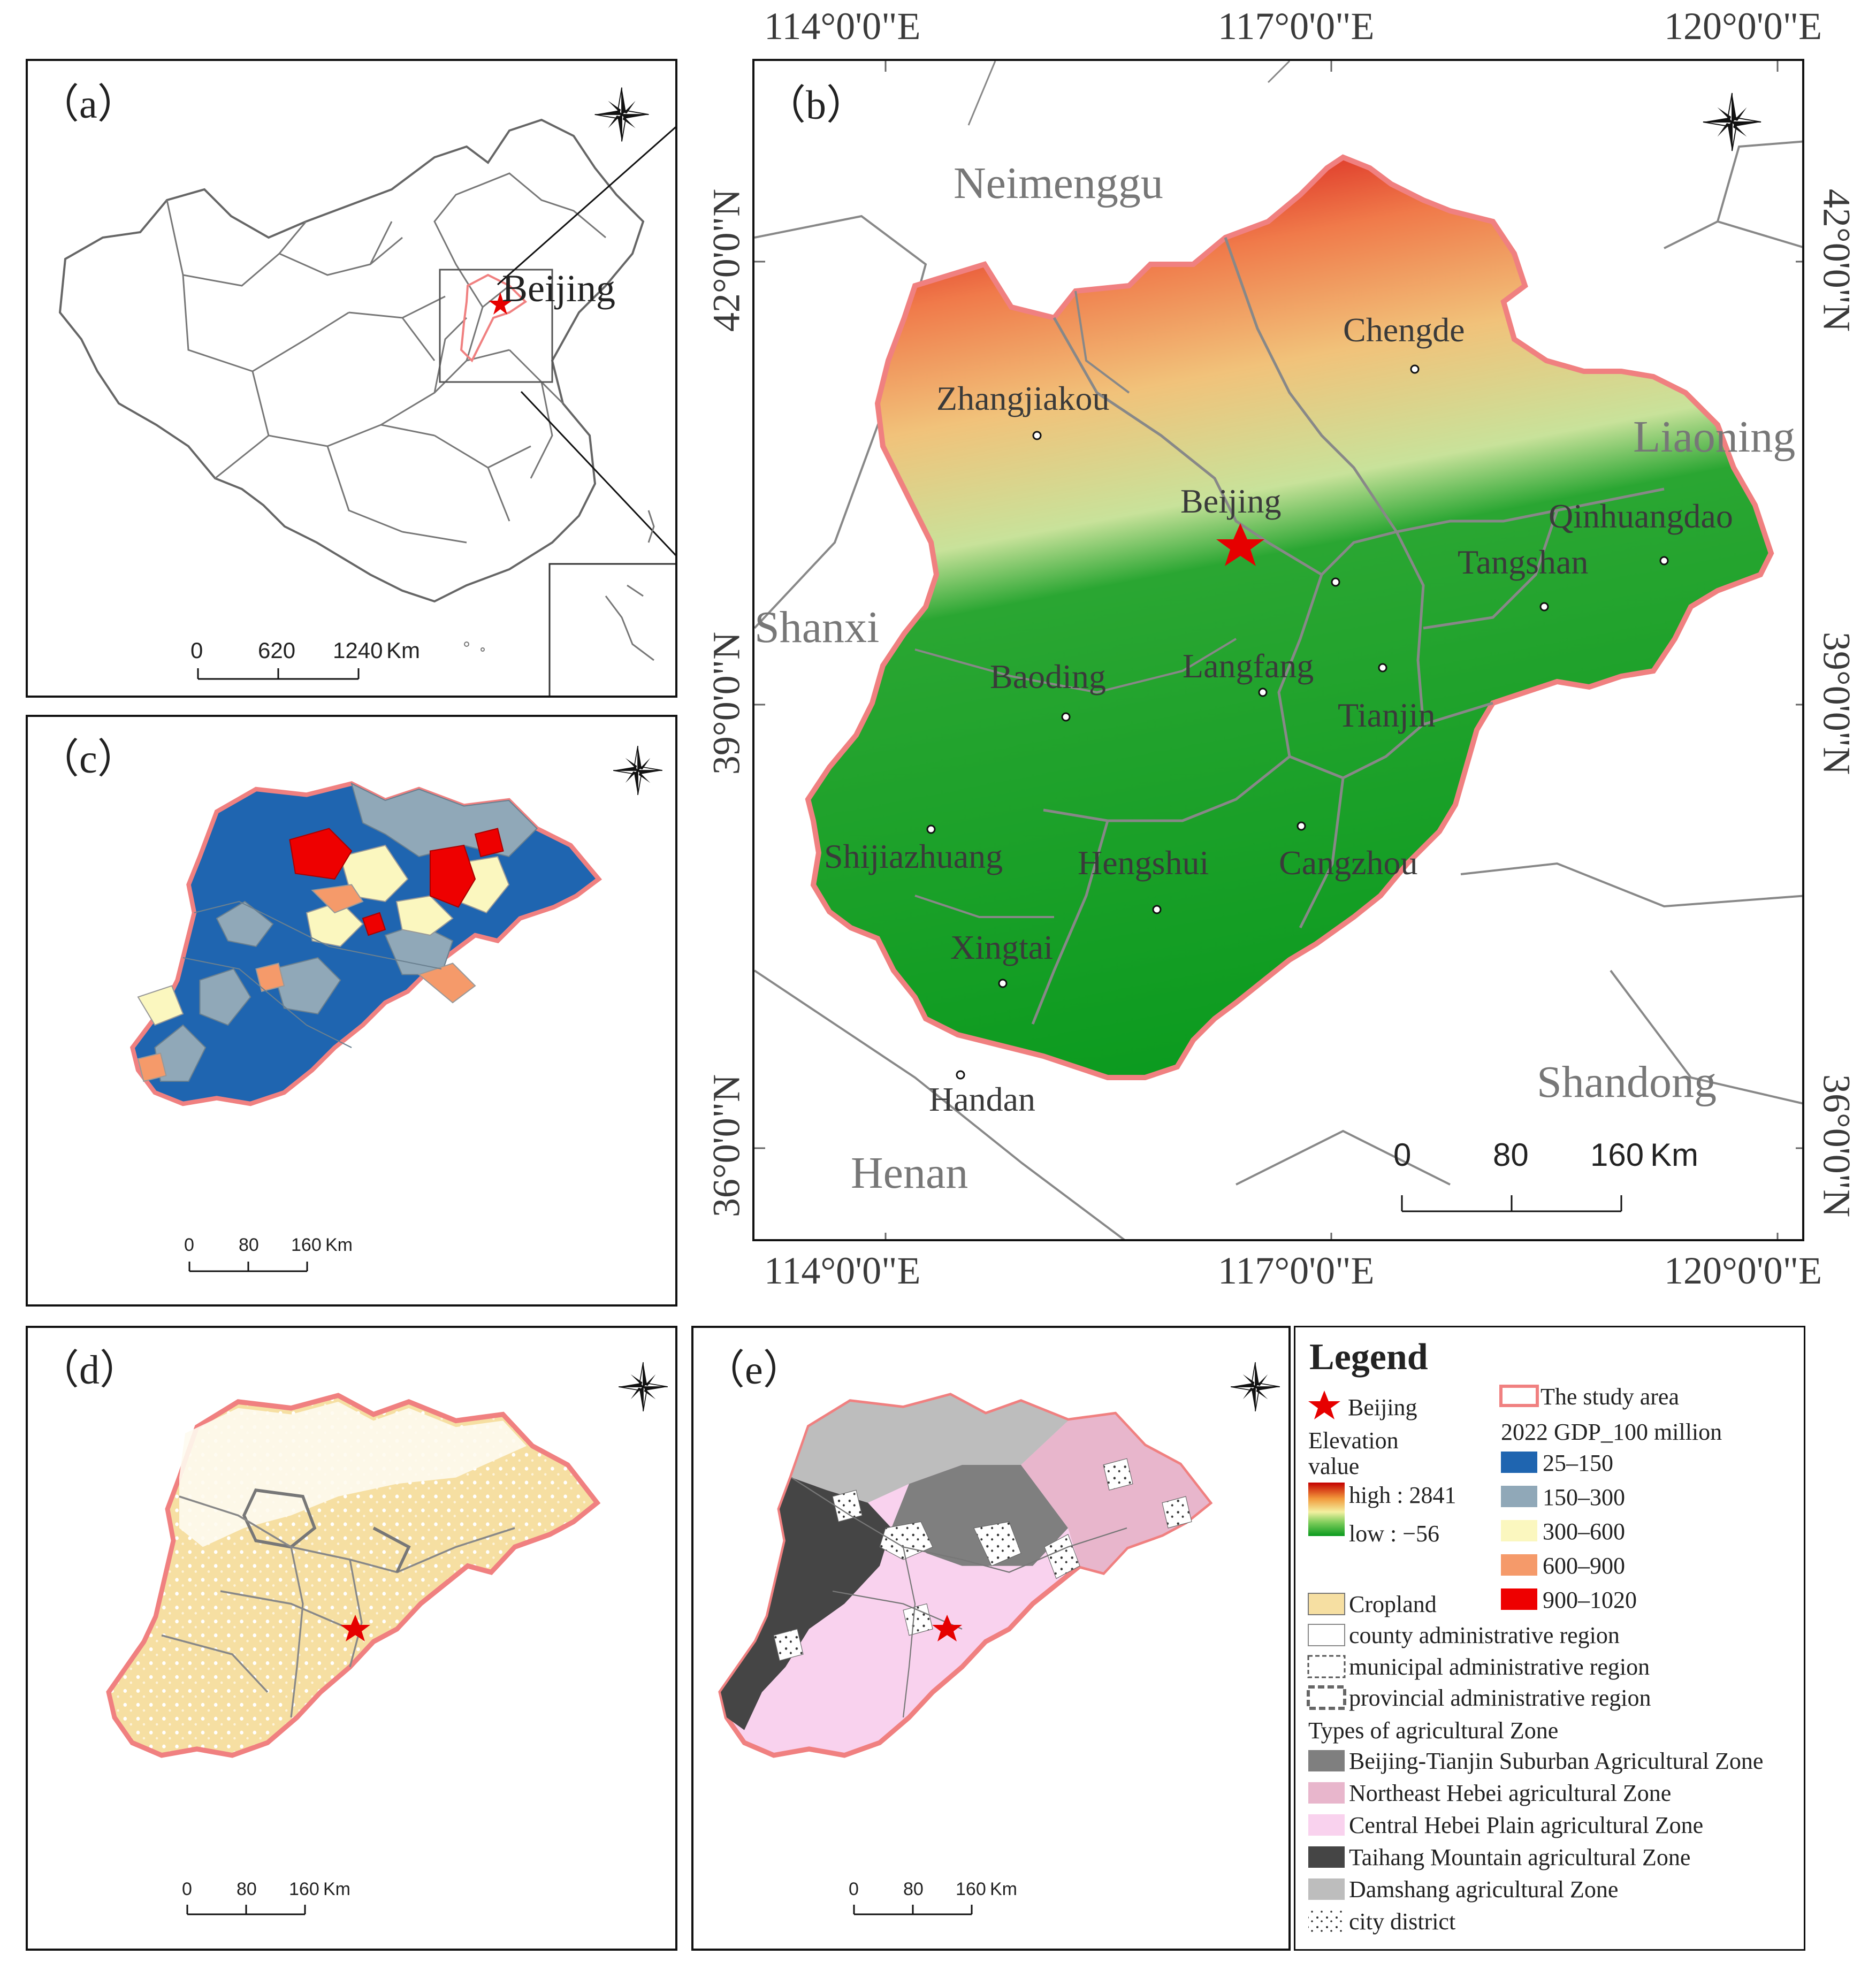 Image resolution: width=1876 pixels, height=1963 pixels. Describe the element at coordinates (1326, 1922) in the screenshot. I see `city-district-swatch` at that location.